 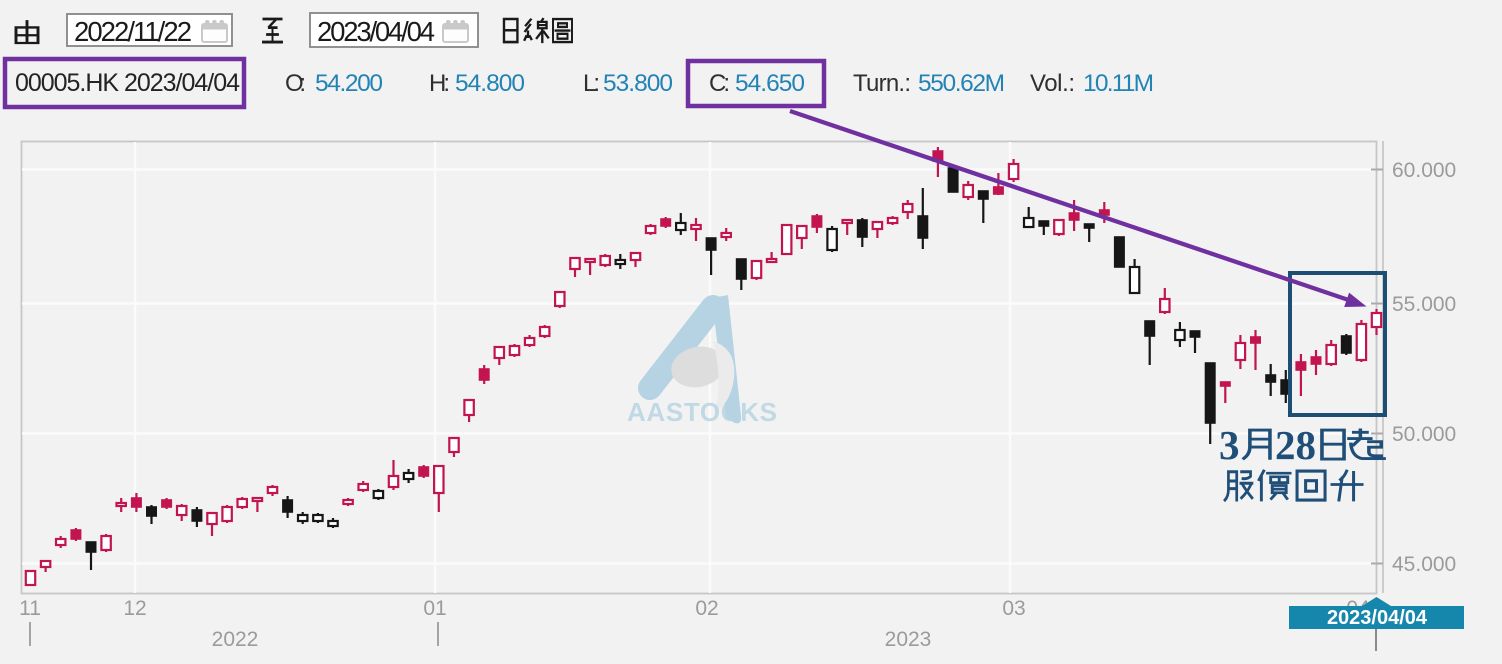 I want to click on svg-text: 12, so click(x=134, y=608).